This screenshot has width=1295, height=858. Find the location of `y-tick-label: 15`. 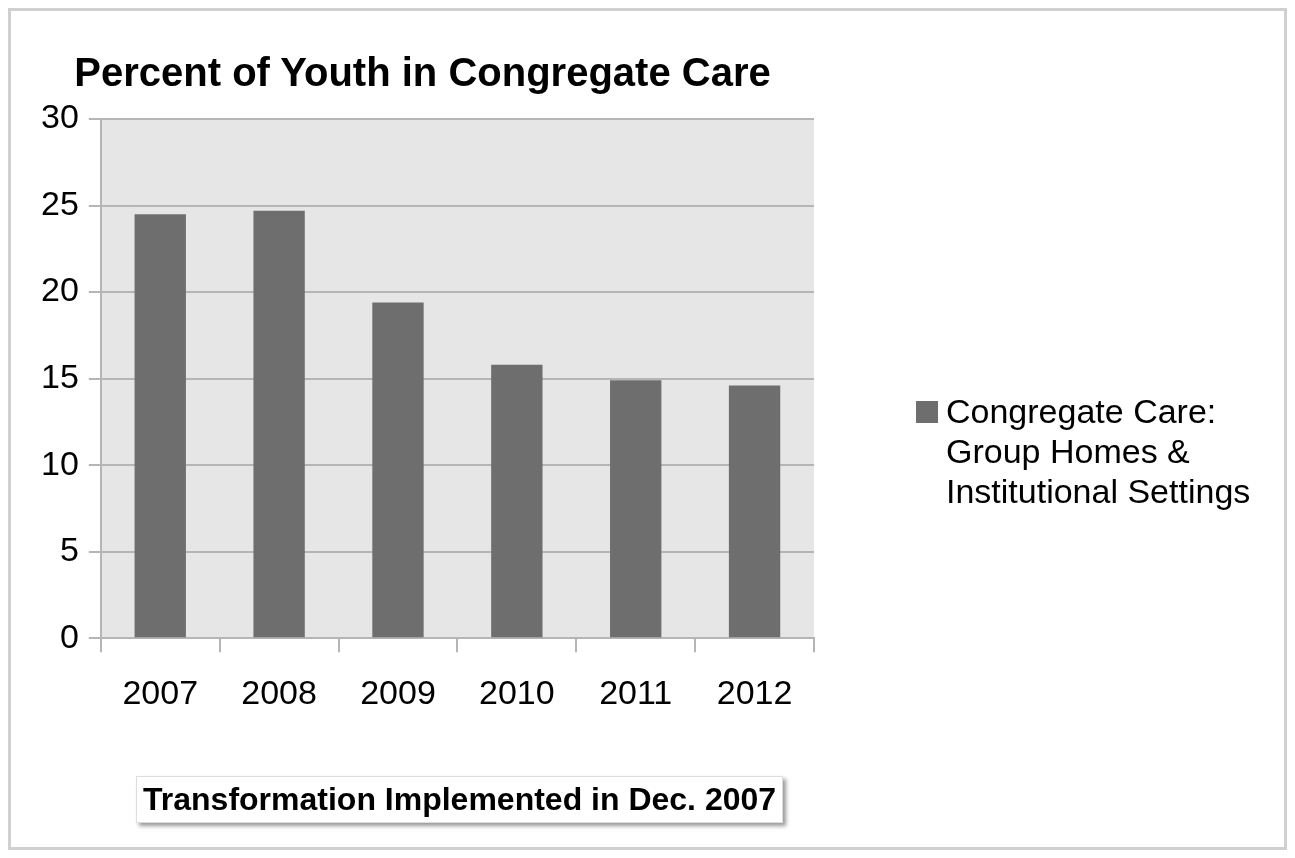

y-tick-label: 15 is located at coordinates (59, 375).